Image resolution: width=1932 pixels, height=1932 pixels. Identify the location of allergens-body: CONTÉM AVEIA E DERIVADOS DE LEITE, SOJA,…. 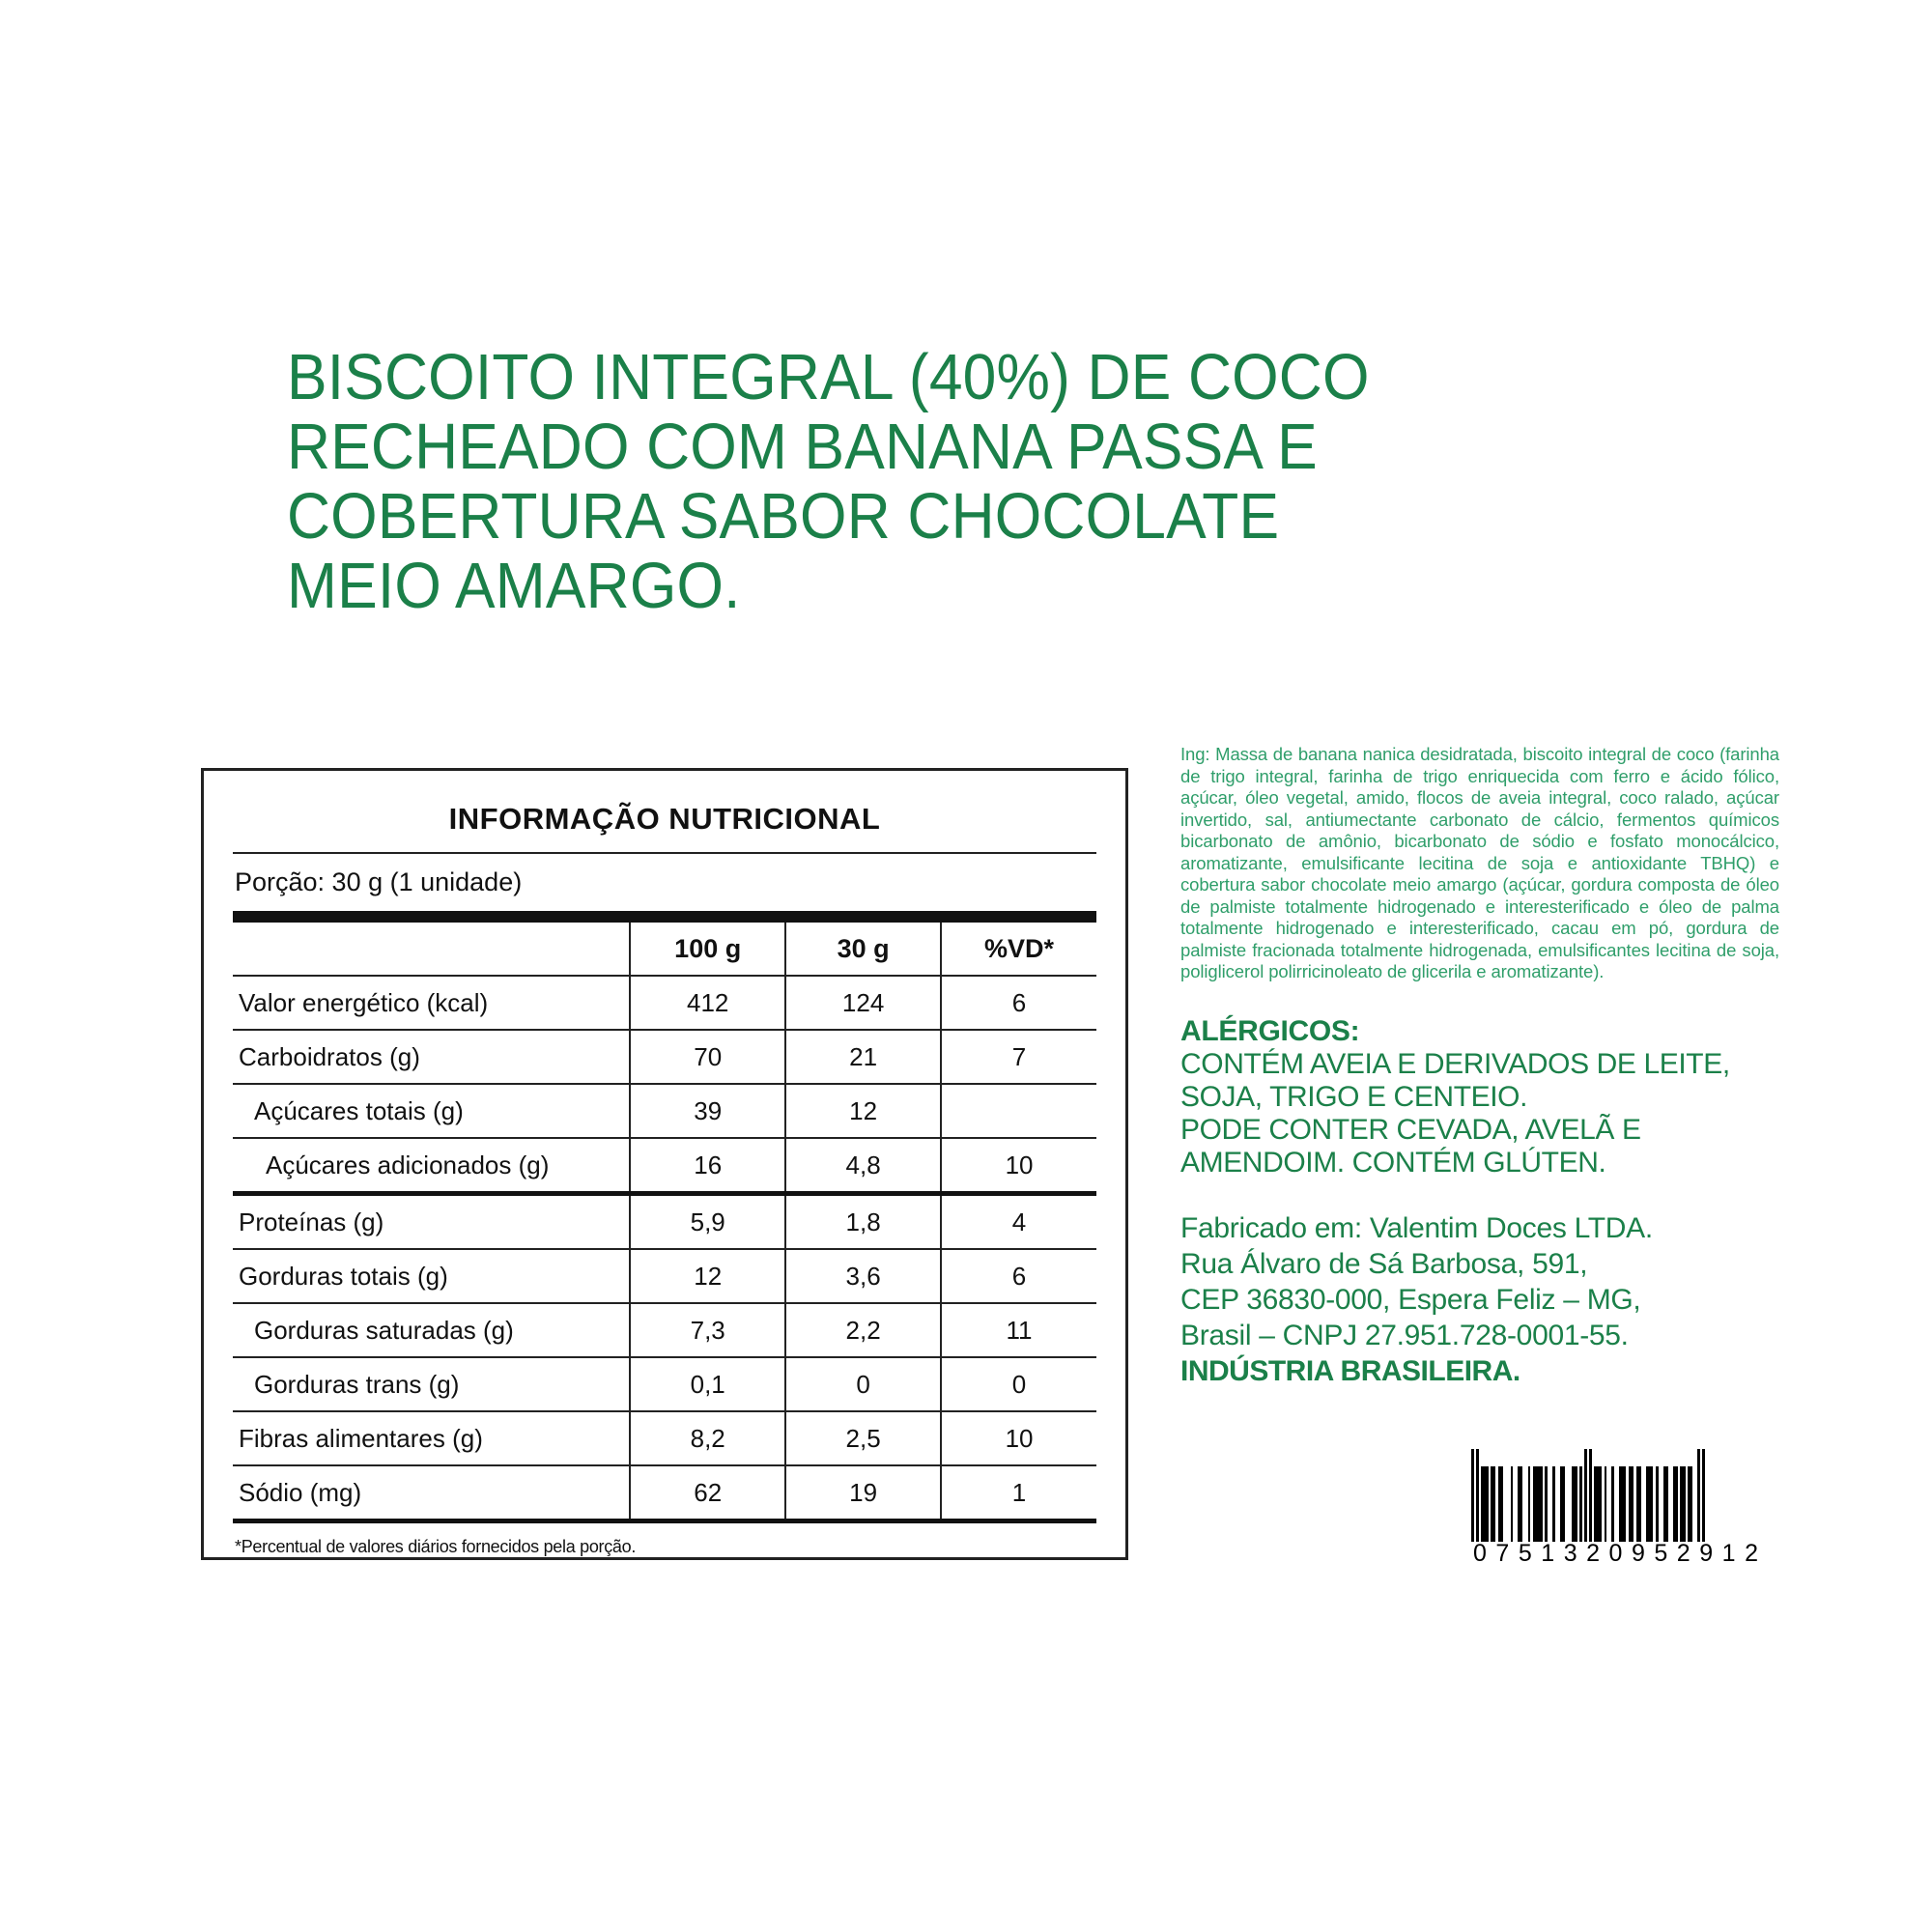
(1479, 1113).